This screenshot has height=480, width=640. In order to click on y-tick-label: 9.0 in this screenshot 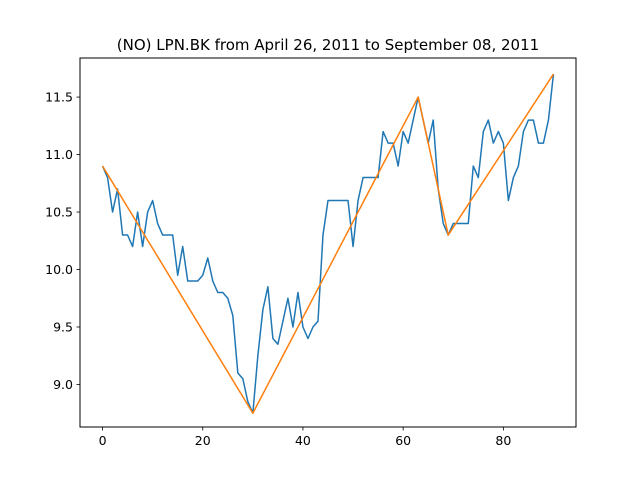, I will do `click(63, 384)`.